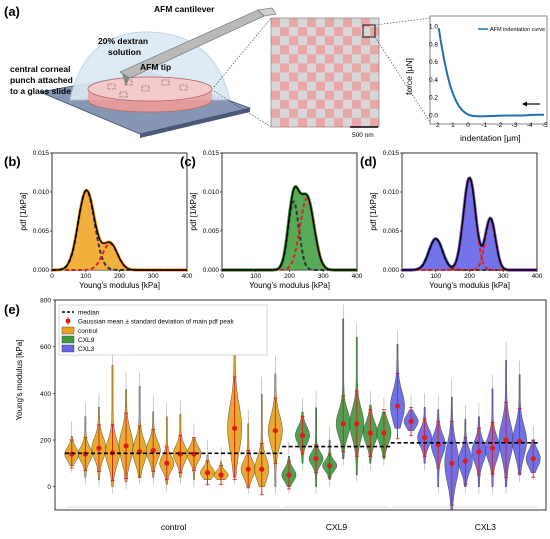 This screenshot has height=539, width=550. Describe the element at coordinates (438, 125) in the screenshot. I see `x-tick-label: 2` at that location.